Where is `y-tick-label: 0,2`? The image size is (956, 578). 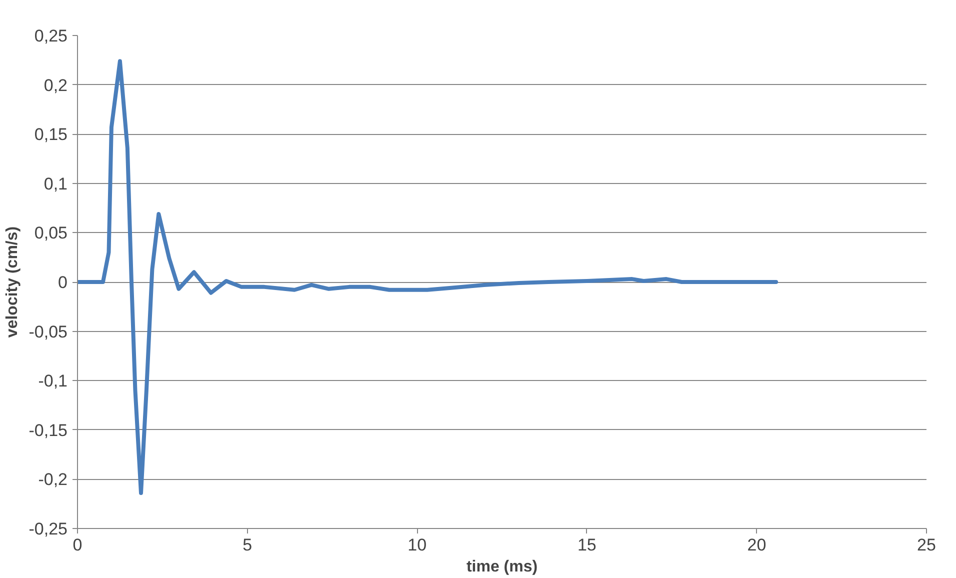 y-tick-label: 0,2 is located at coordinates (56, 85).